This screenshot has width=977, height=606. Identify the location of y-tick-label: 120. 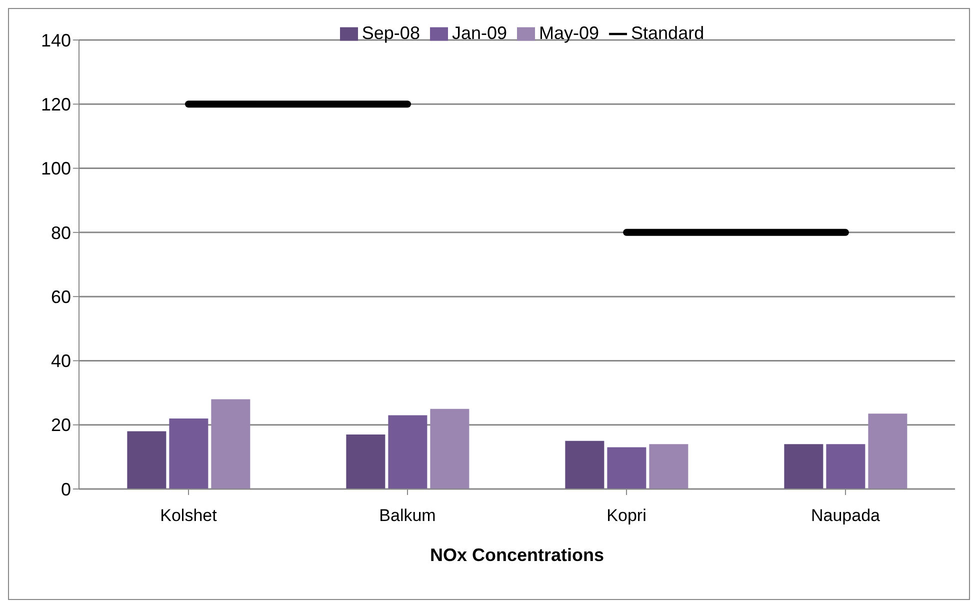
(55, 104).